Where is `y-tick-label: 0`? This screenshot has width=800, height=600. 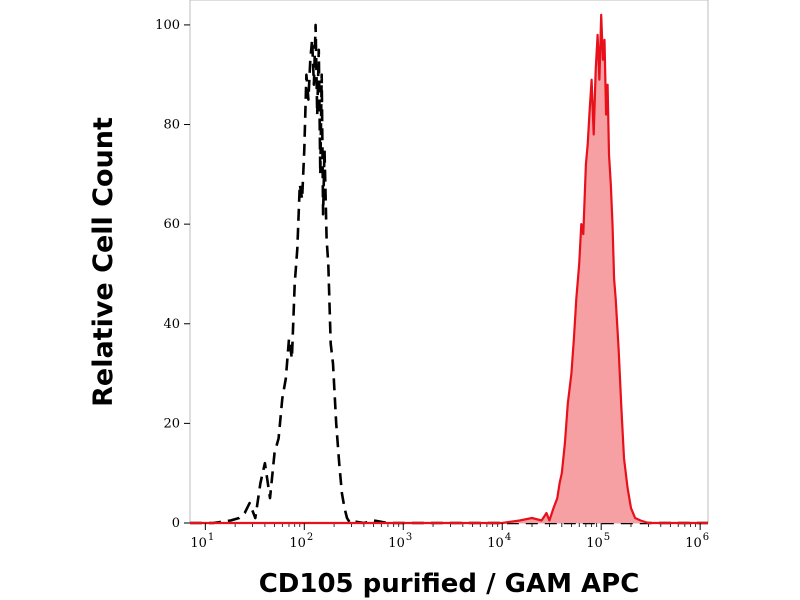
y-tick-label: 0 is located at coordinates (176, 523).